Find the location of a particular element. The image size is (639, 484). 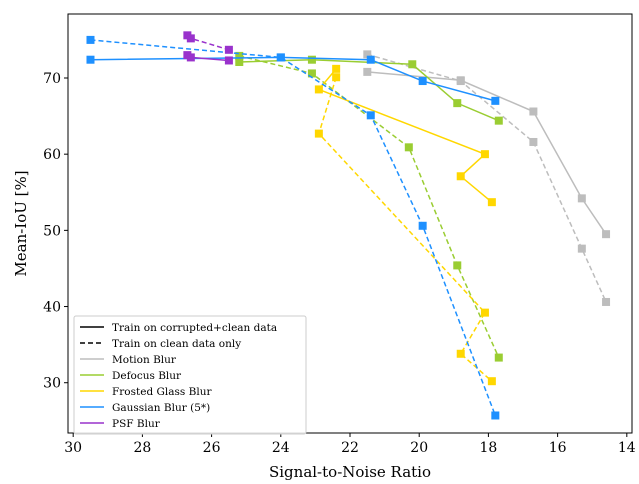

legend-label-frosted-glass-blur: Frosted Glass Blur is located at coordinates (162, 392).